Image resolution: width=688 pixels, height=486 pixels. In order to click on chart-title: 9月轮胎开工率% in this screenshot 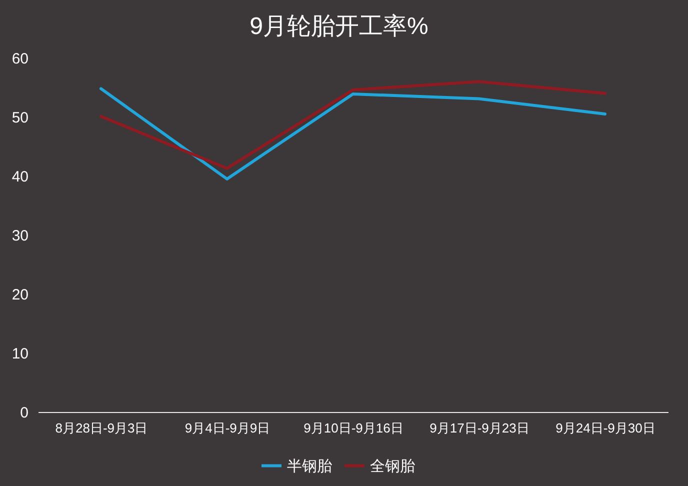, I will do `click(339, 26)`.